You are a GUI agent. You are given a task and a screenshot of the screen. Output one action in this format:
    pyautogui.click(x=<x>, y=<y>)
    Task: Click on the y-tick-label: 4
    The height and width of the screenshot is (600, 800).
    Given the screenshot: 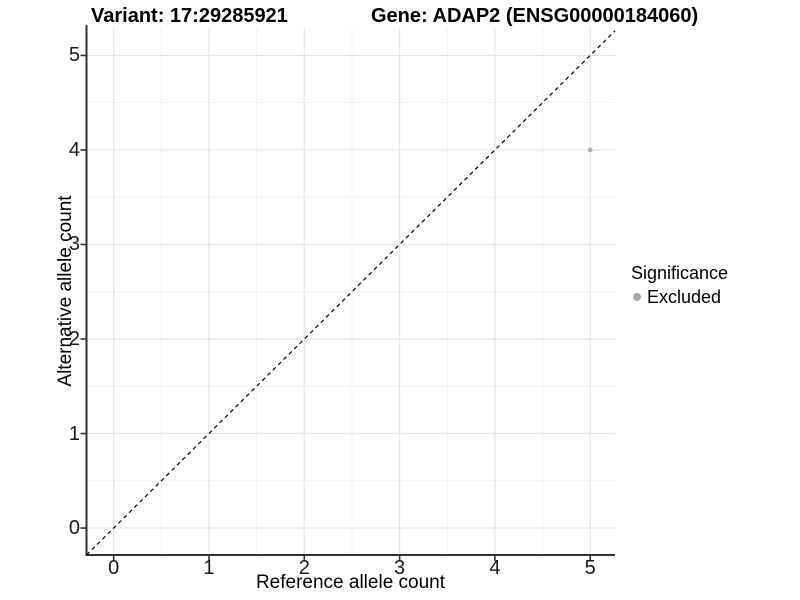 What is the action you would take?
    pyautogui.click(x=74, y=149)
    